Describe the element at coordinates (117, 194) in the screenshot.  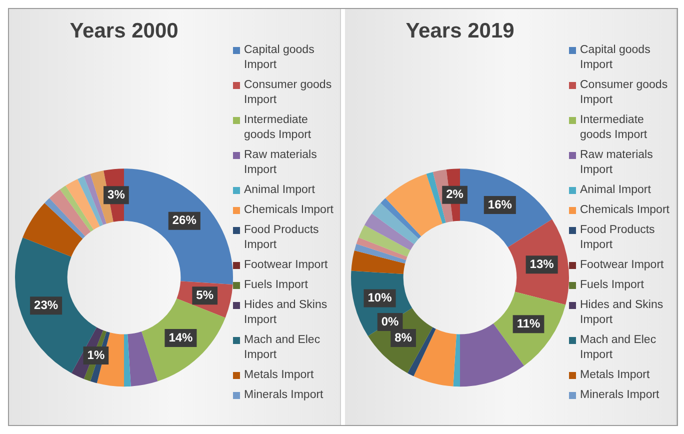
I see `data-label: 3%` at that location.